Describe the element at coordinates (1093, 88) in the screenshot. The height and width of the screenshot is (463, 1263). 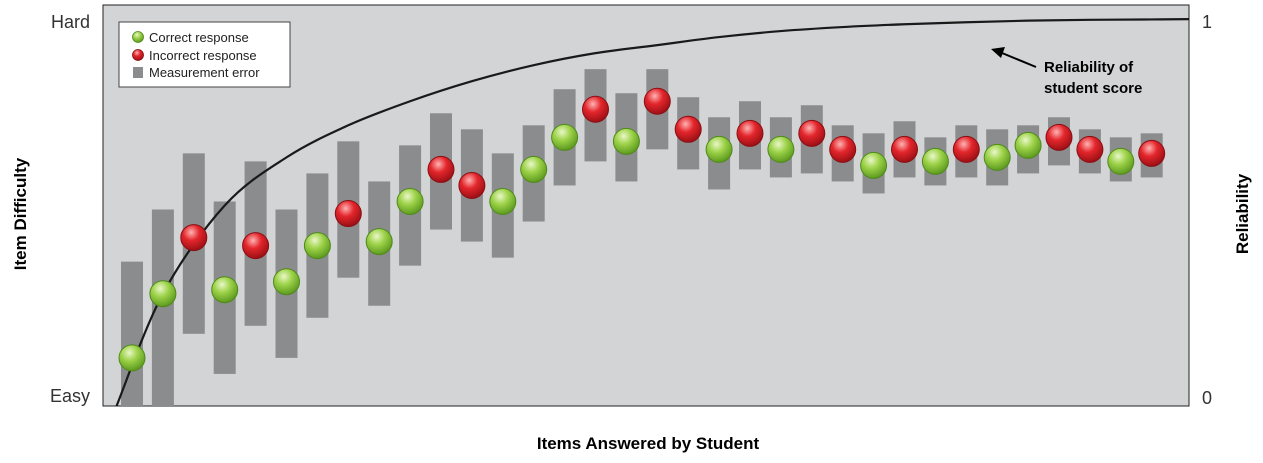
I see `annotation-line-2: student score` at that location.